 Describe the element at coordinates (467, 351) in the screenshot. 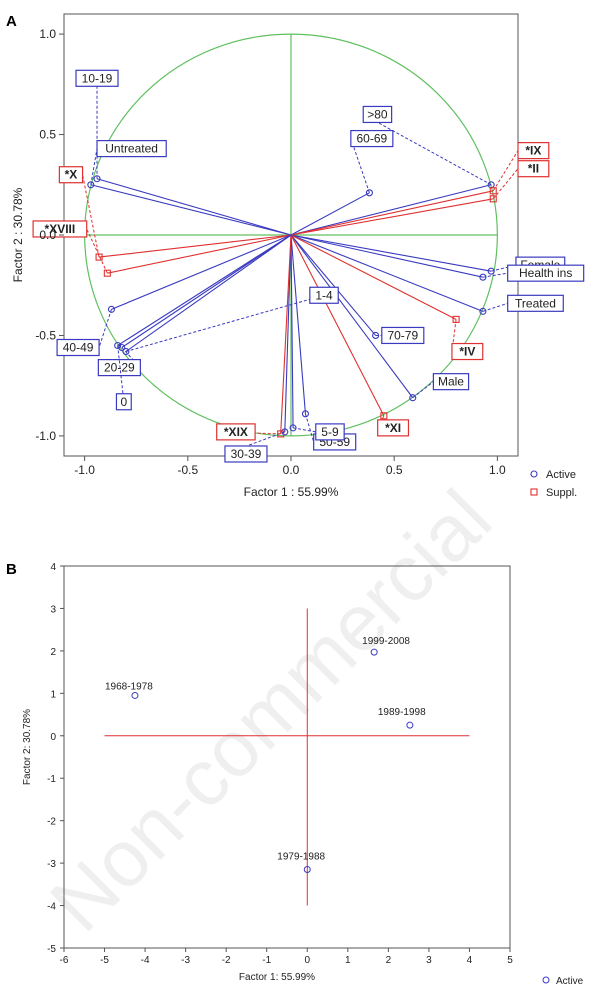

I see `label-box-iv` at that location.